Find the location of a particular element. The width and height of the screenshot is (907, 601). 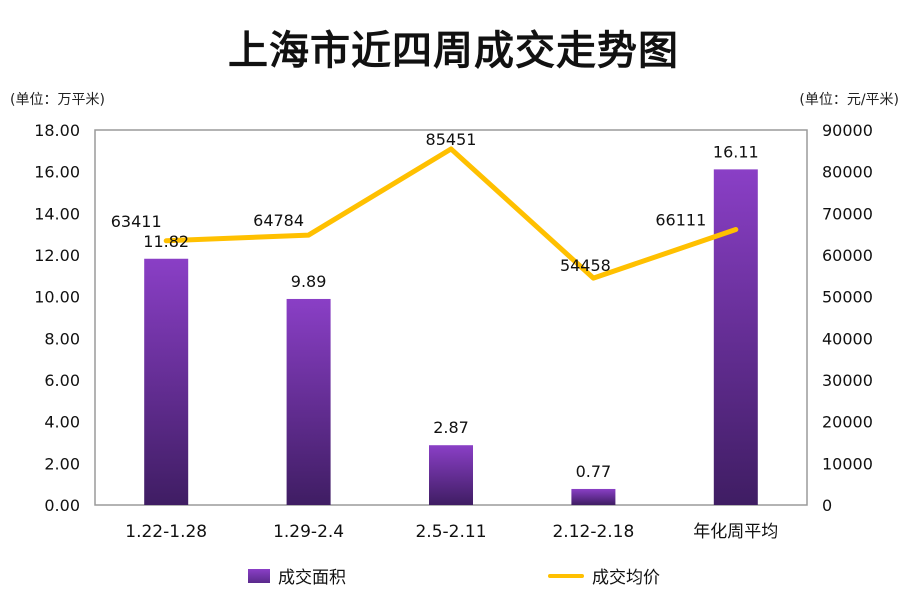

right-tick-label: 40000 is located at coordinates (847, 338).